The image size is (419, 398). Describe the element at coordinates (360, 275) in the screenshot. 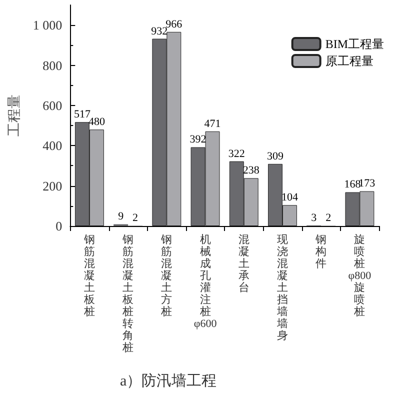

I see `x-tick-label: 旋喷桩φ800旋喷桩` at that location.